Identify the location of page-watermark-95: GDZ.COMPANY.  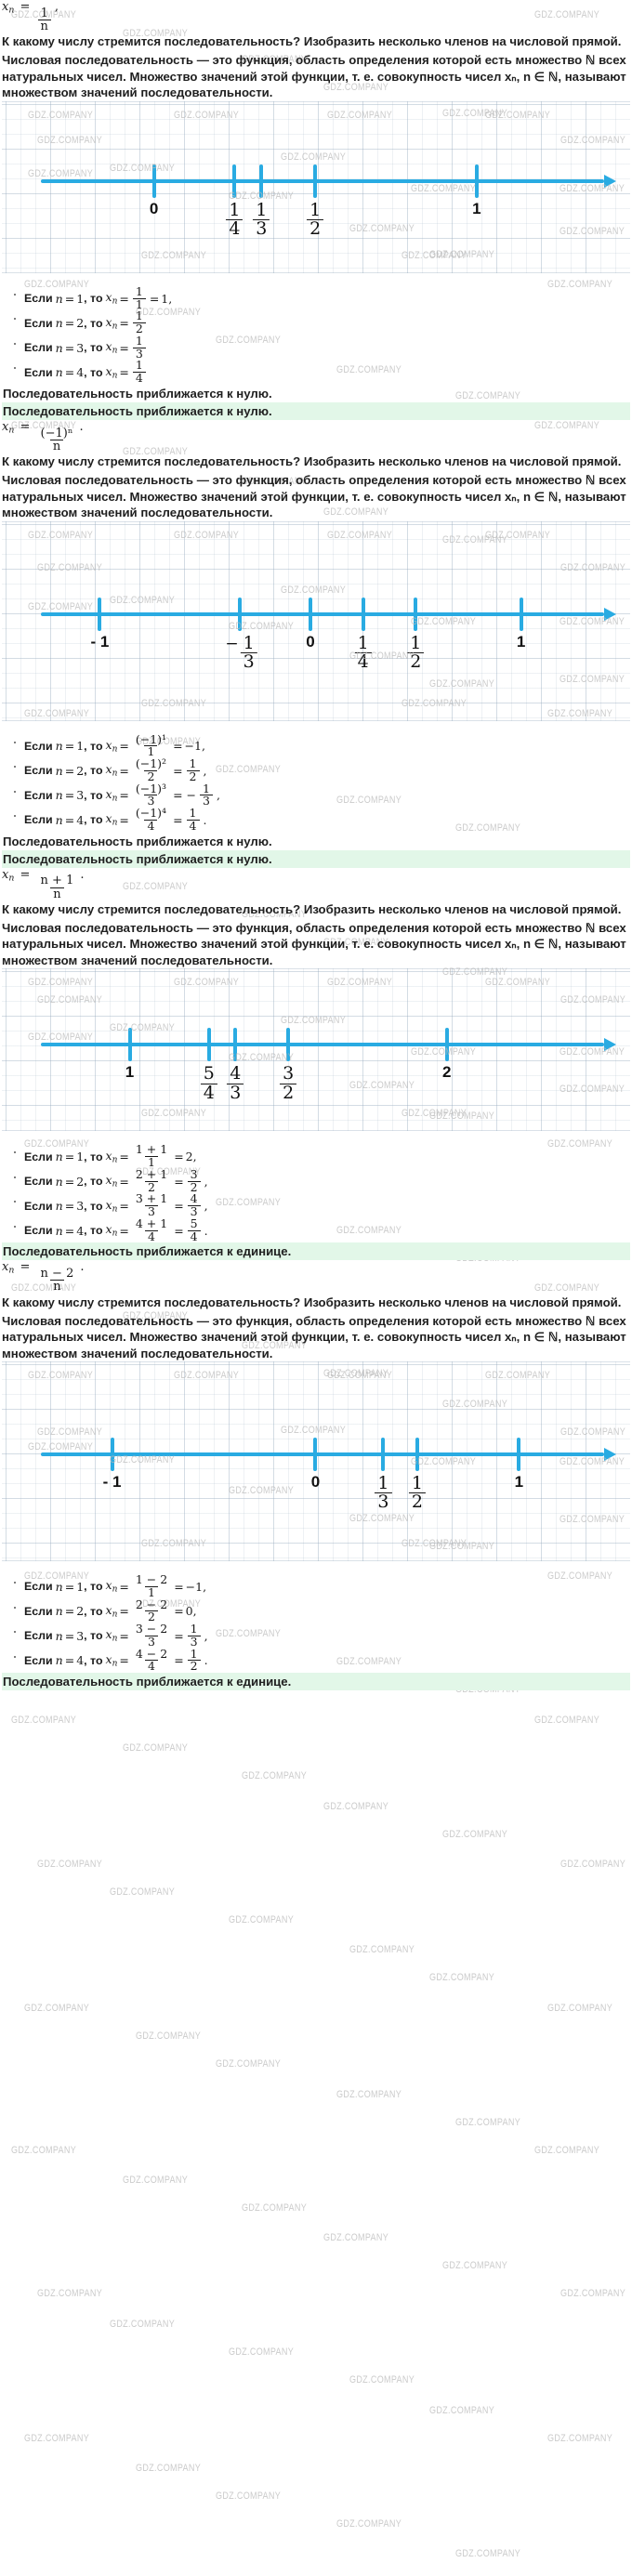
(475, 2265).